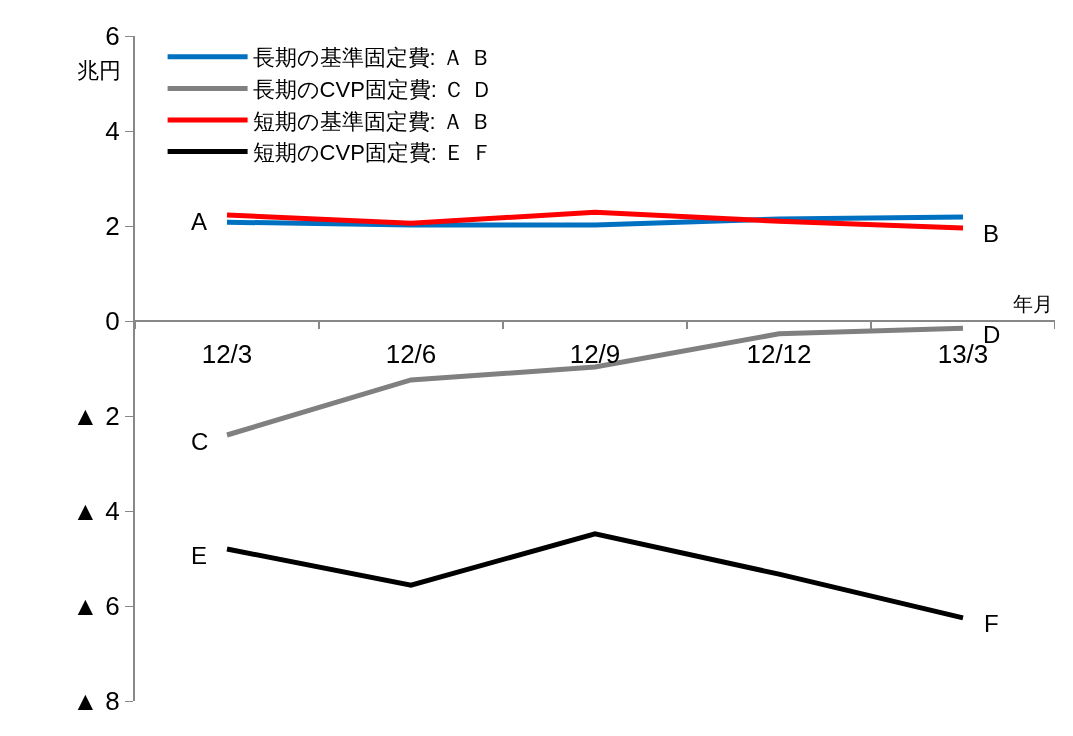  What do you see at coordinates (112, 321) in the screenshot?
I see `y-tick-label: 0` at bounding box center [112, 321].